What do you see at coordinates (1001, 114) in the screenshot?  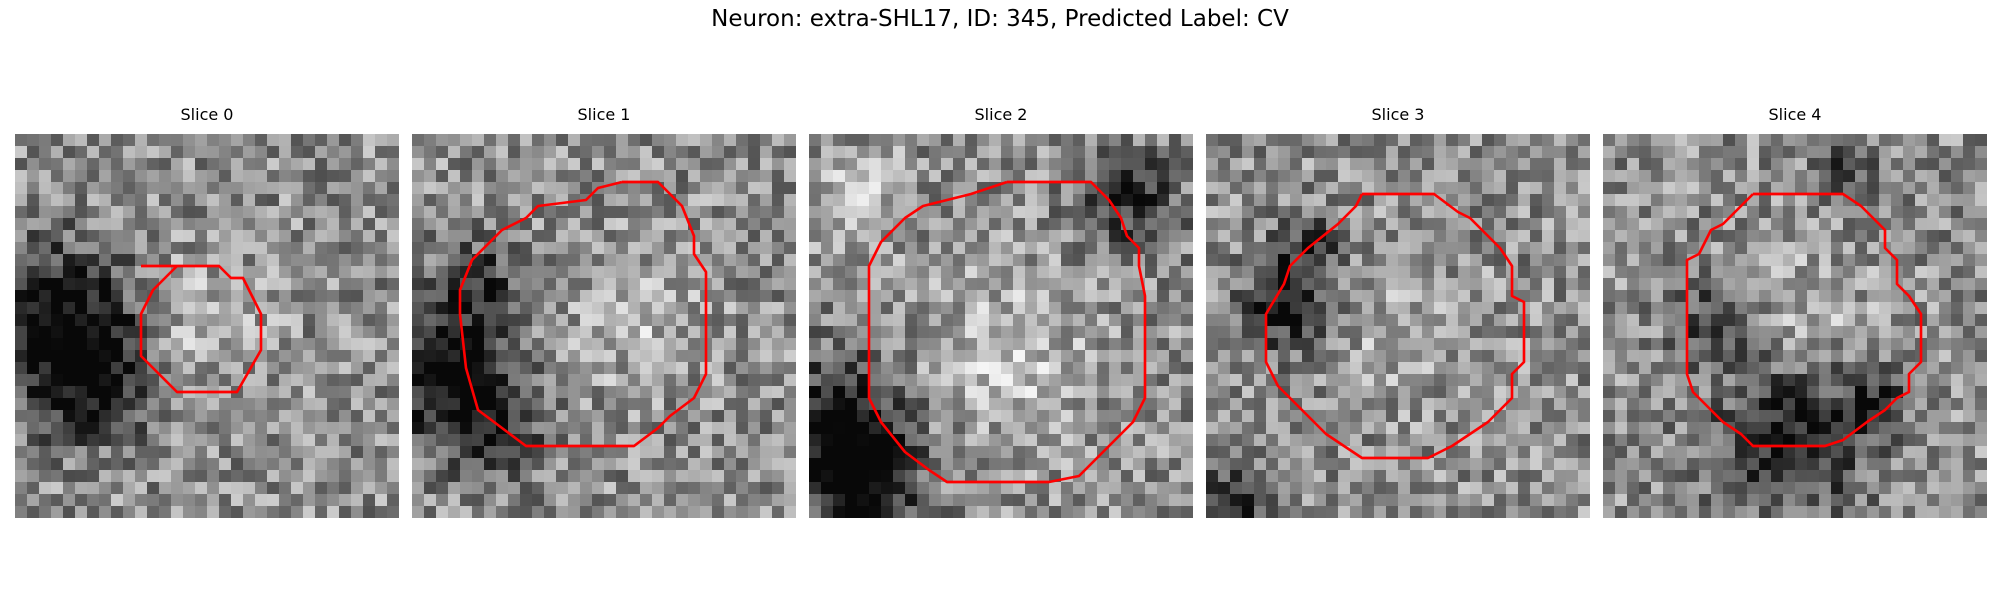 I see `slice-title-2: Slice 2` at bounding box center [1001, 114].